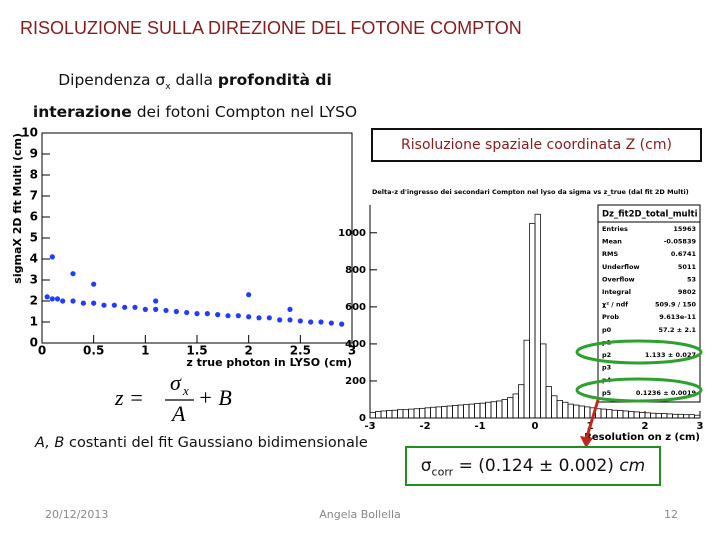 The height and width of the screenshot is (540, 720). Describe the element at coordinates (536, 145) in the screenshot. I see `plot-label: Risoluzione spaziale coordinata Z (cm)` at that location.